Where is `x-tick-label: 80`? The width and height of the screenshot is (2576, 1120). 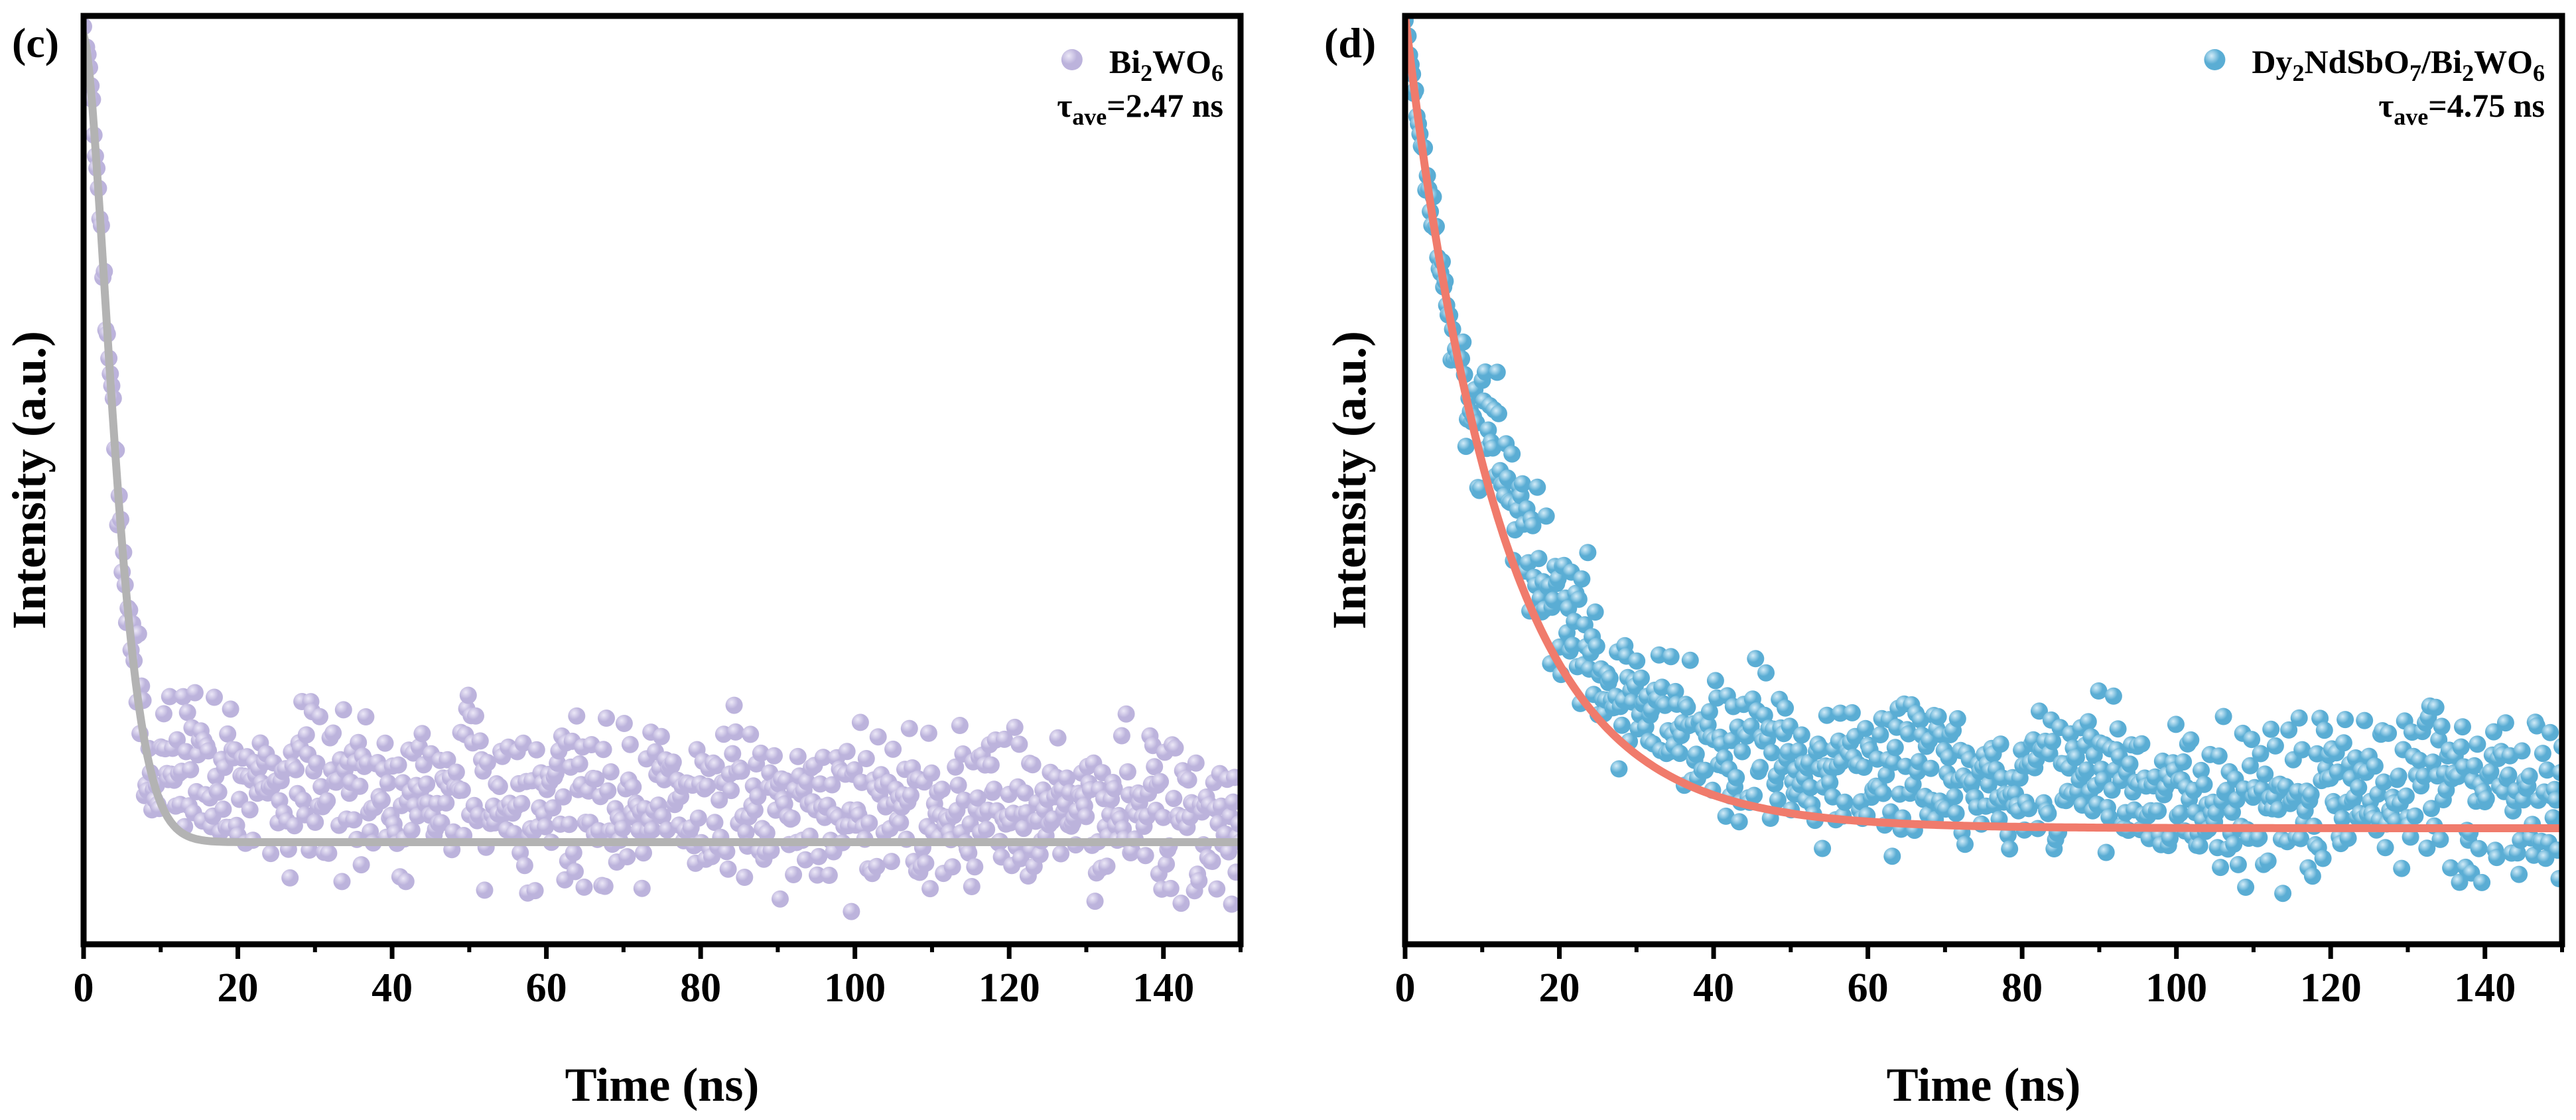
x-tick-label: 80 is located at coordinates (700, 988).